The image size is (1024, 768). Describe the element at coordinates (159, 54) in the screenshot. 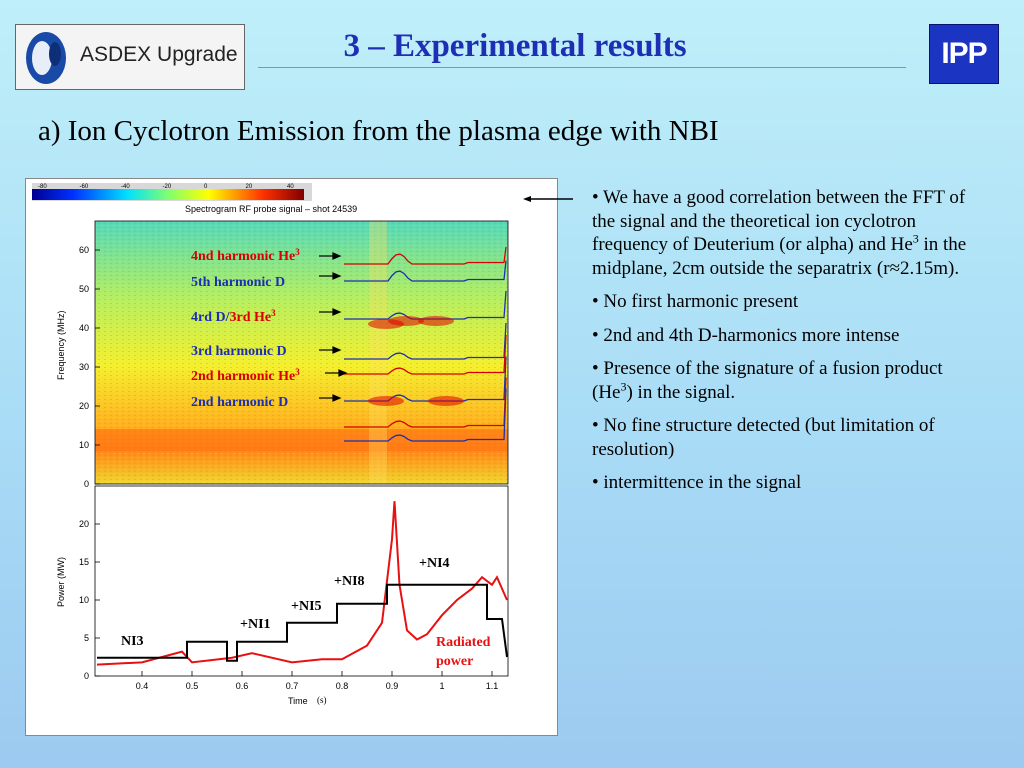

I see `logo-text: ASDEX Upgrade` at that location.